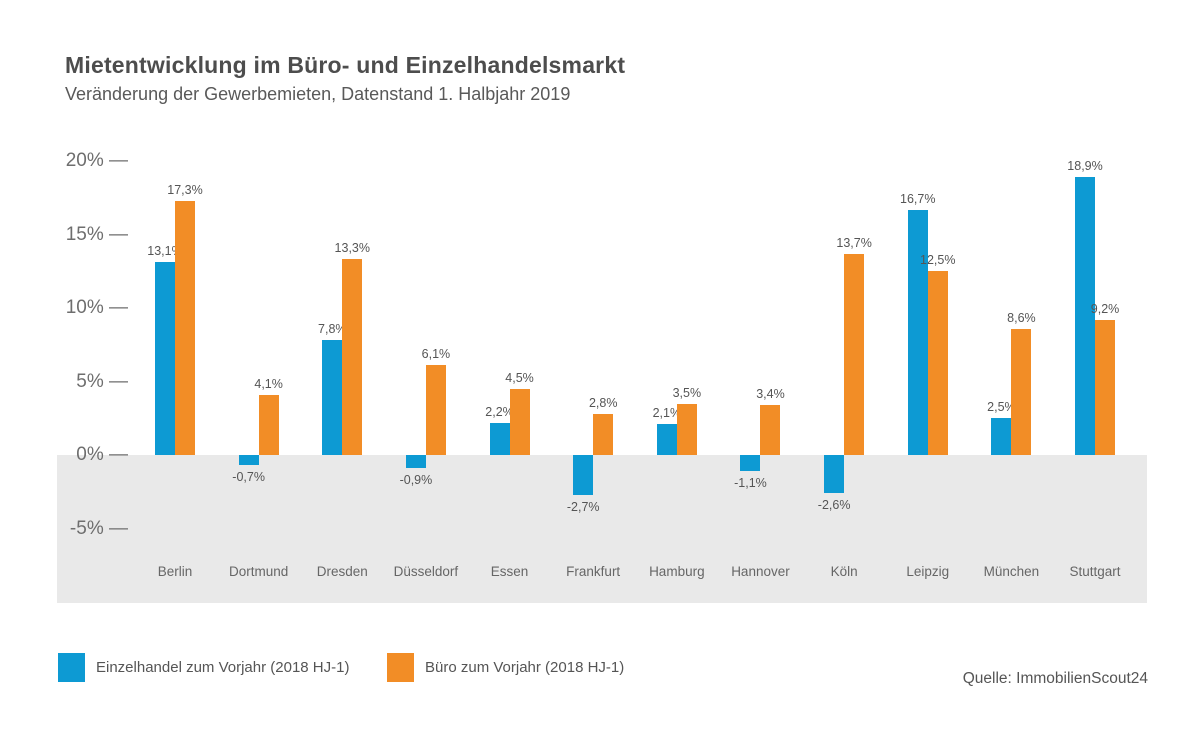 This screenshot has width=1200, height=755. I want to click on bar-value-label: 17,3%, so click(185, 189).